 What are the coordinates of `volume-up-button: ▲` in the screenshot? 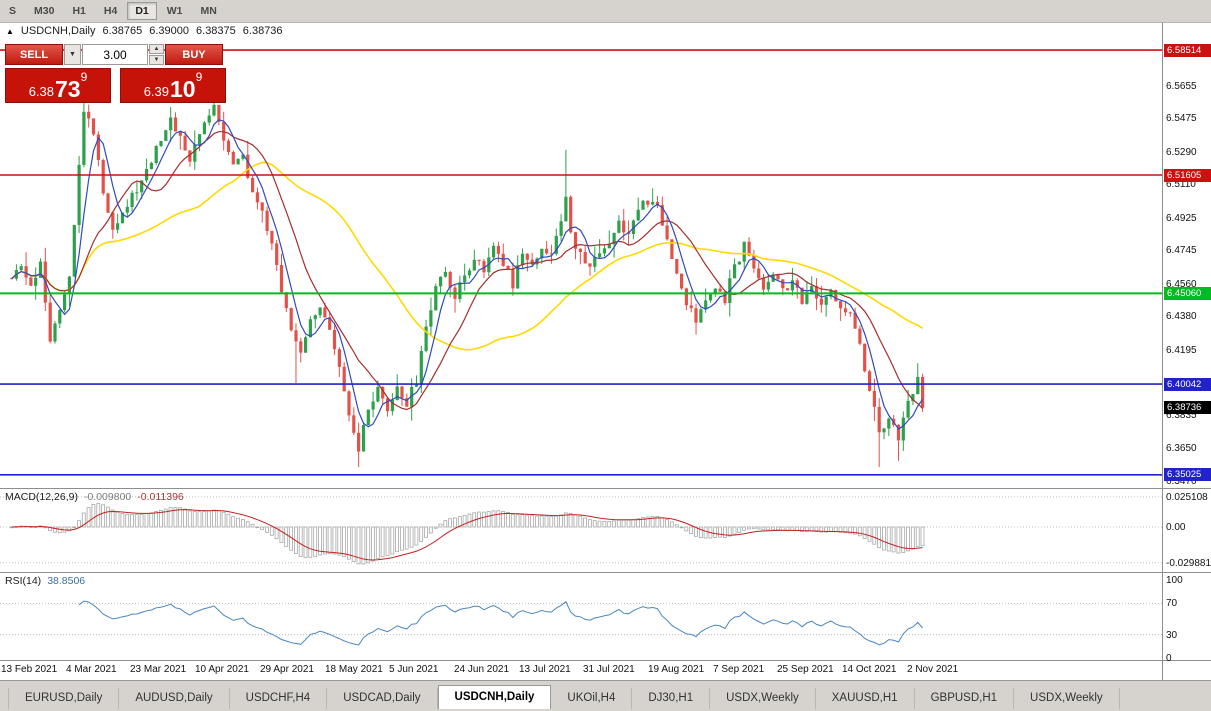 It's located at (156, 49).